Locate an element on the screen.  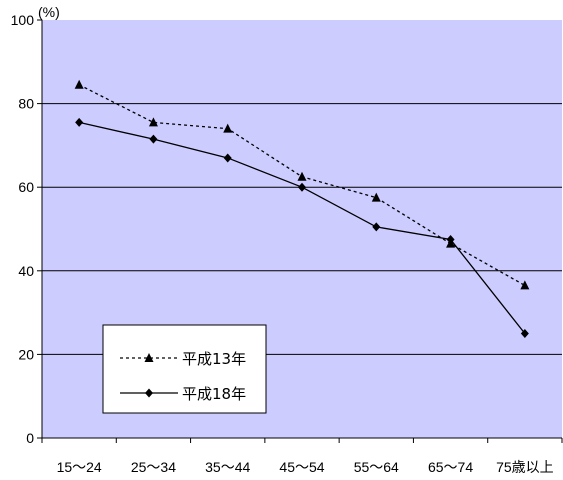
x-tick-label: 15～24 is located at coordinates (79, 467).